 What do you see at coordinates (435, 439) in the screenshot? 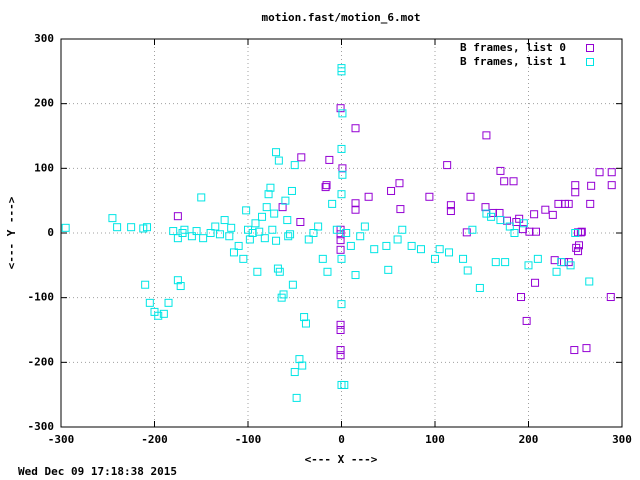
I see `x-tick-label: 100` at bounding box center [435, 439].